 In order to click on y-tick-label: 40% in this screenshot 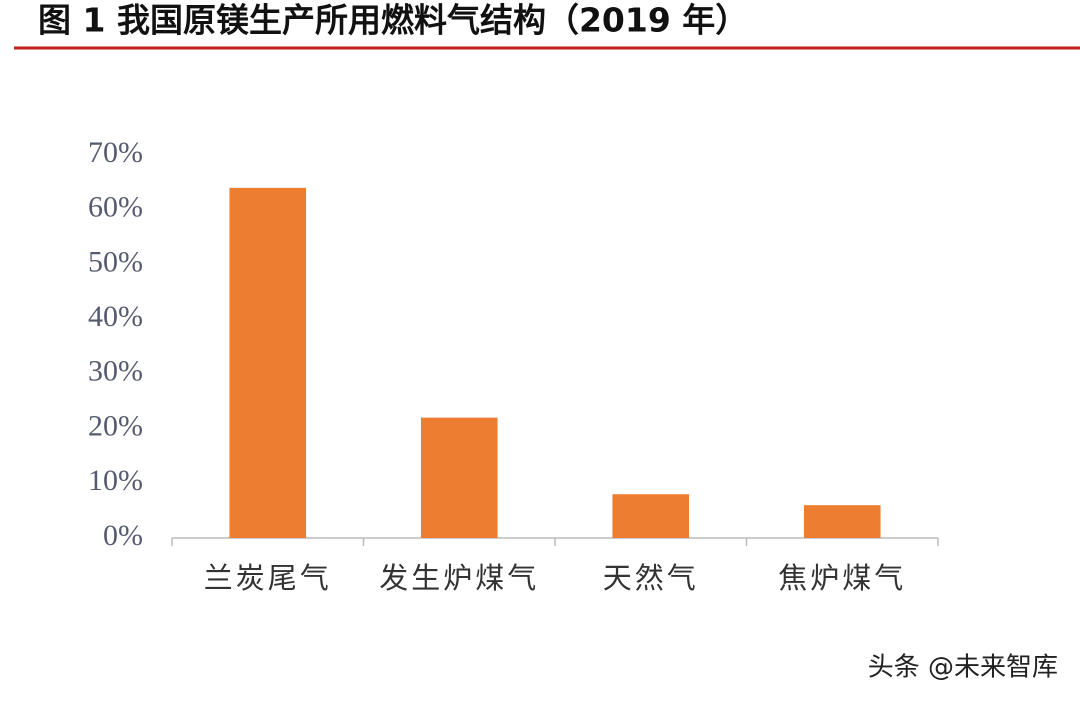, I will do `click(115, 316)`.